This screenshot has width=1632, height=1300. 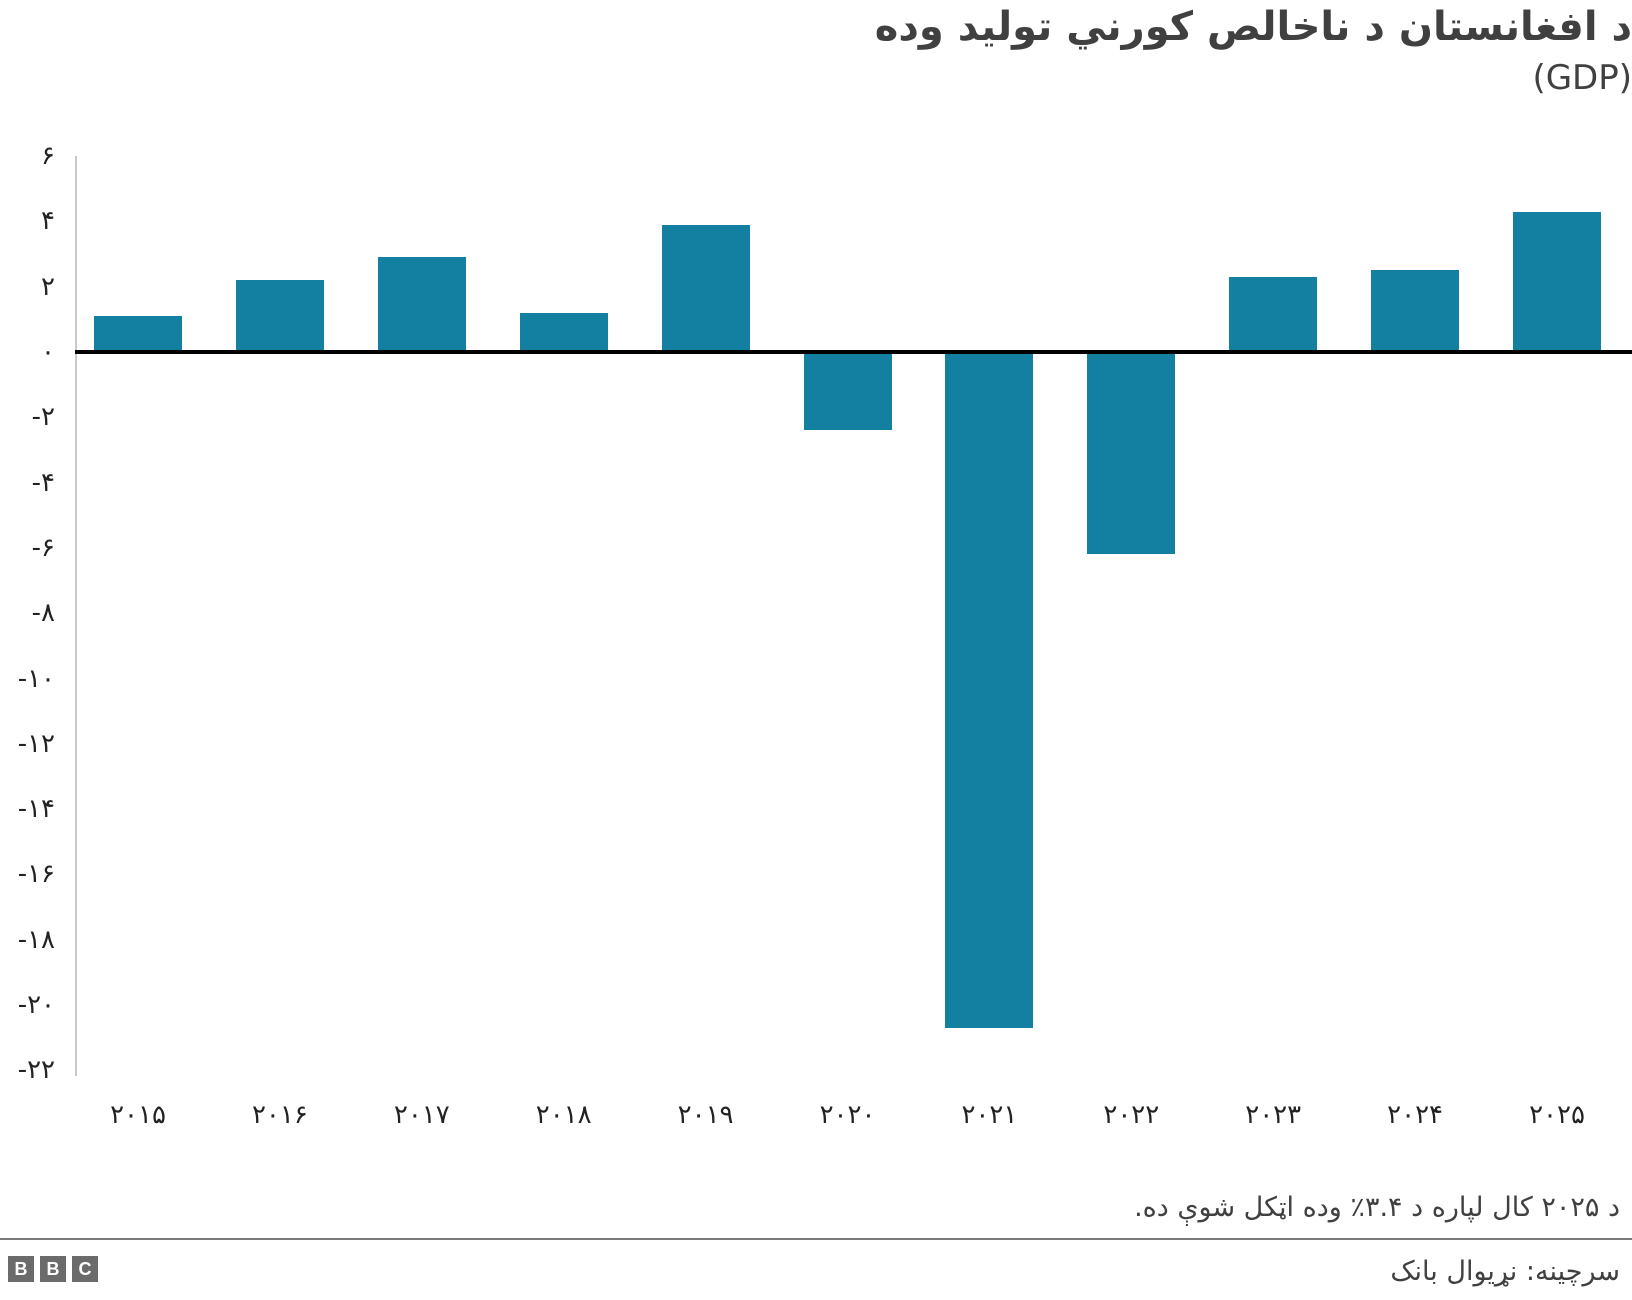 What do you see at coordinates (279, 1115) in the screenshot?
I see `x-tick-label: ۲۰۱۶` at bounding box center [279, 1115].